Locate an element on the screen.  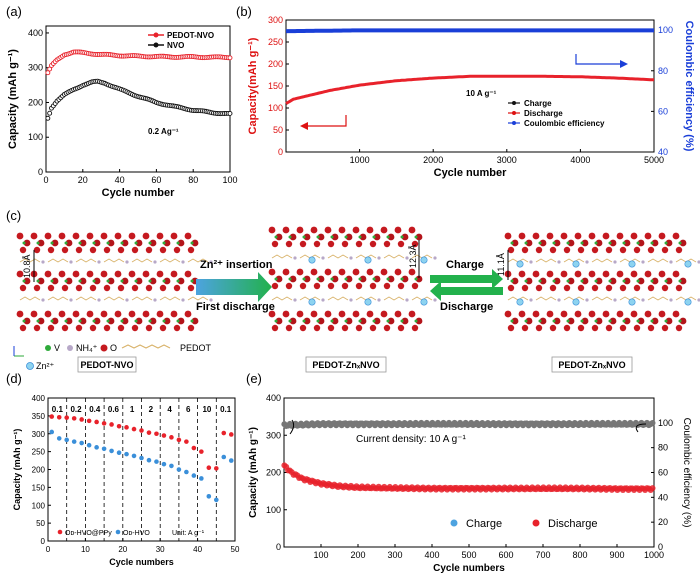
coulombic-efficiency-curve is located at coordinates (469, 31).